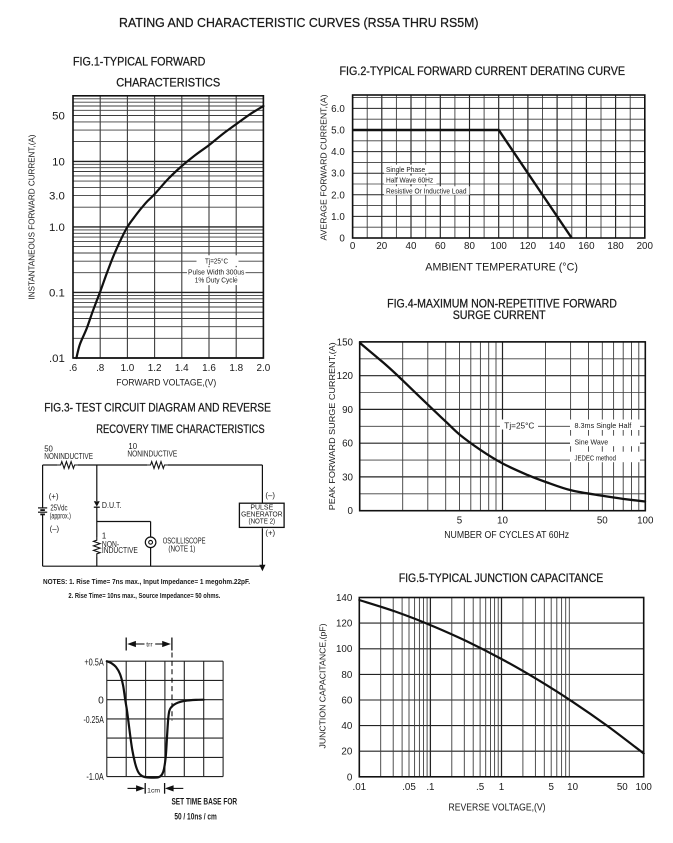 The height and width of the screenshot is (843, 673). What do you see at coordinates (604, 425) in the screenshot?
I see `svg-text: 8.3ms Single Half` at bounding box center [604, 425].